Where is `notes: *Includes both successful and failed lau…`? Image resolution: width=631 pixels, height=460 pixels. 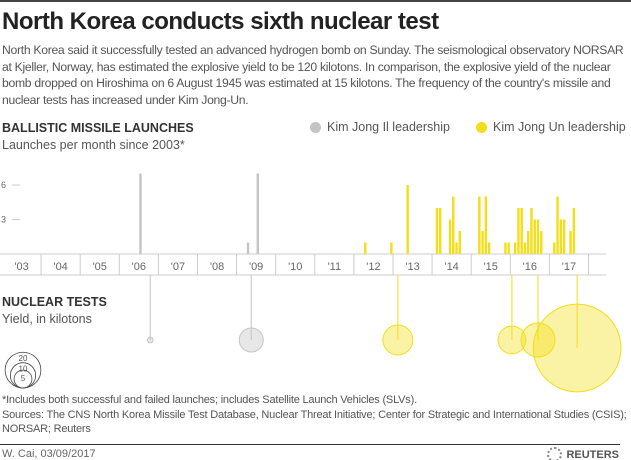
notes: *Includes both successful and failed lau… is located at coordinates (314, 415).